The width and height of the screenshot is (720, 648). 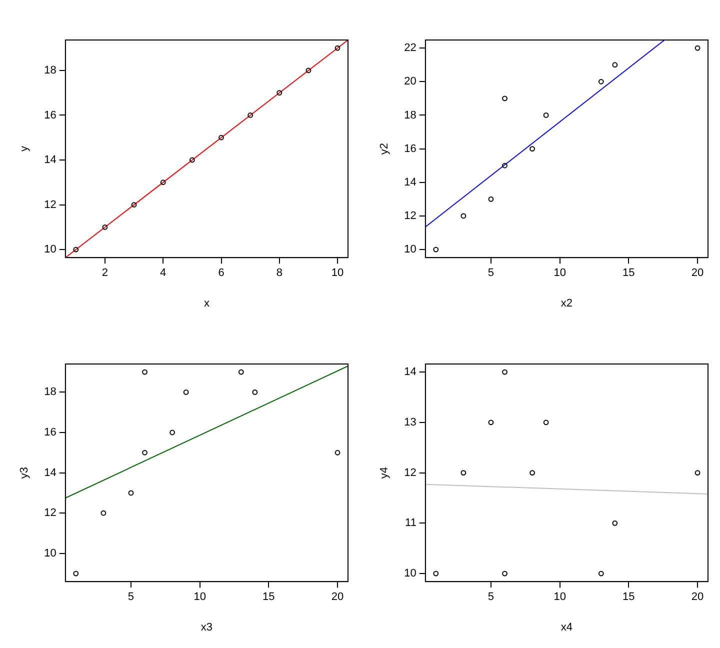 What do you see at coordinates (279, 273) in the screenshot?
I see `x-tick-label: 8` at bounding box center [279, 273].